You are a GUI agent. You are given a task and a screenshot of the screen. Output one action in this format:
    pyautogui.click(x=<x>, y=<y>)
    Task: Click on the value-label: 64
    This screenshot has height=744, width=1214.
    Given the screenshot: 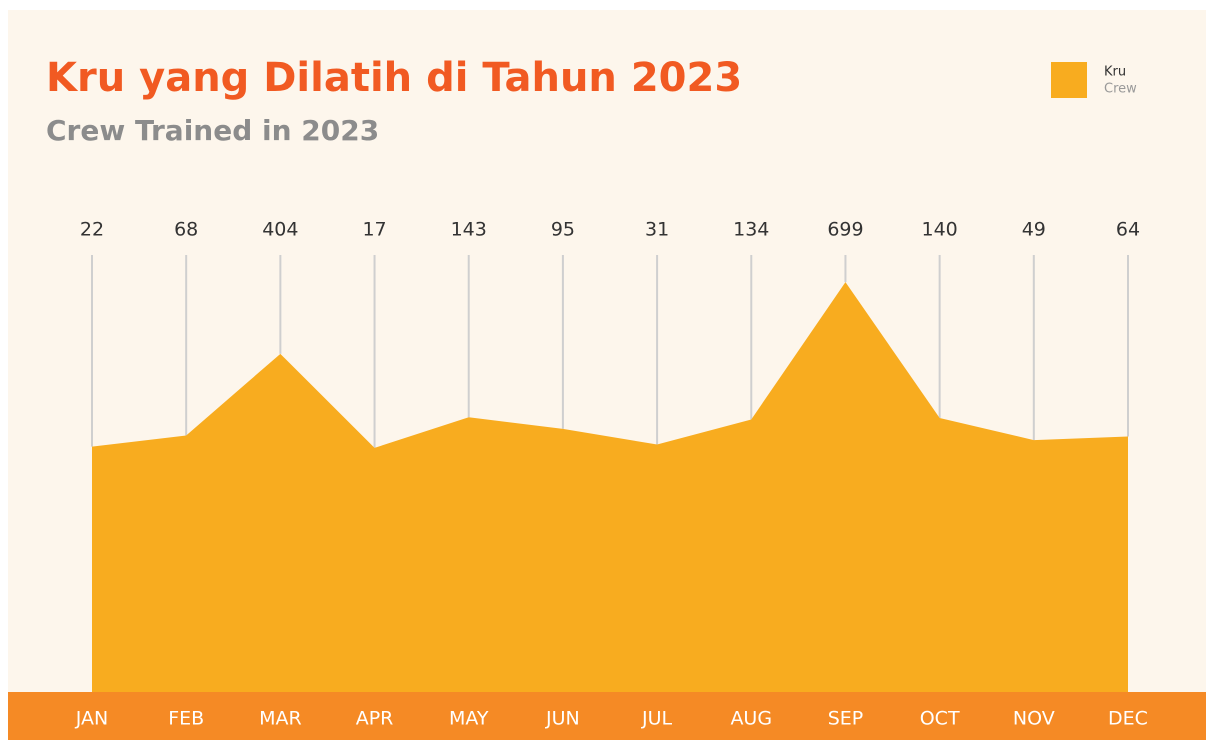 What is the action you would take?
    pyautogui.click(x=1128, y=230)
    